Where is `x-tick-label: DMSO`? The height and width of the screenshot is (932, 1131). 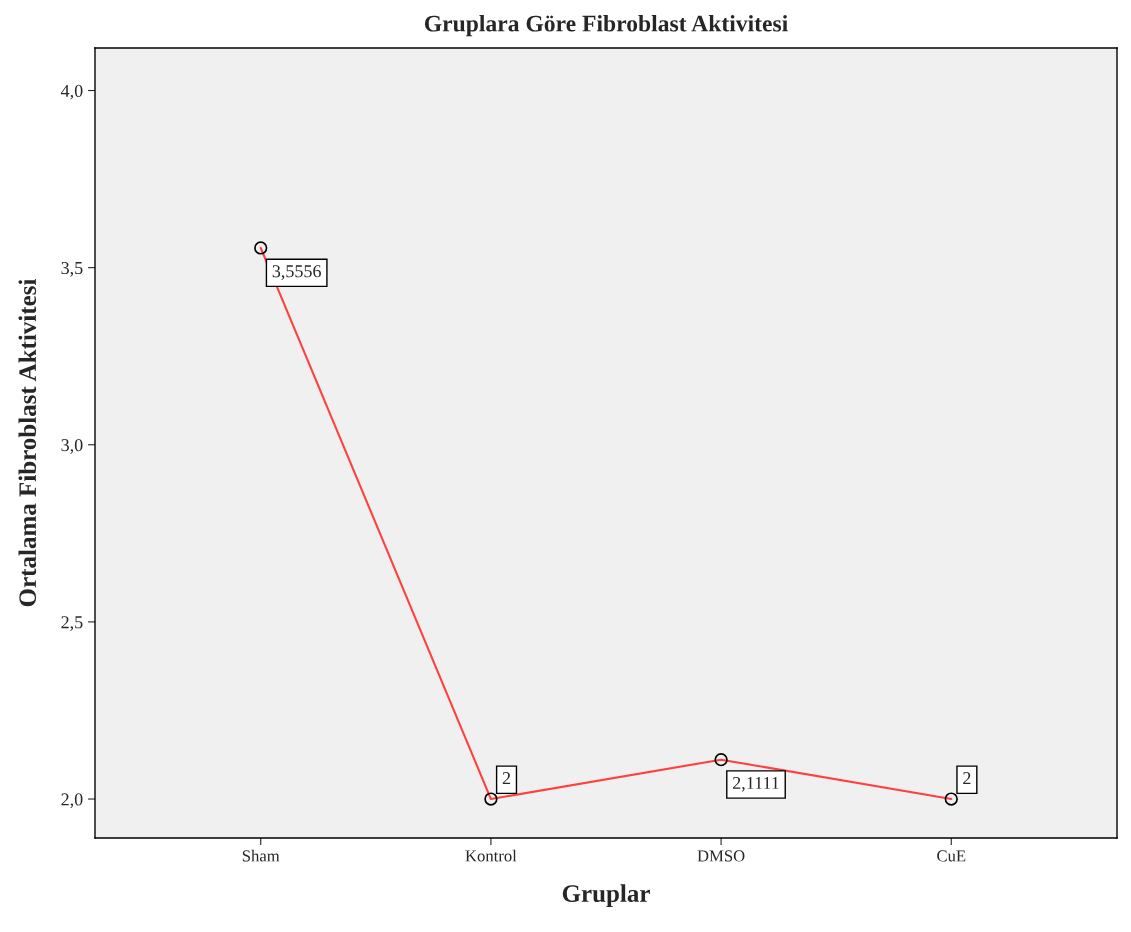
x-tick-label: DMSO is located at coordinates (721, 856).